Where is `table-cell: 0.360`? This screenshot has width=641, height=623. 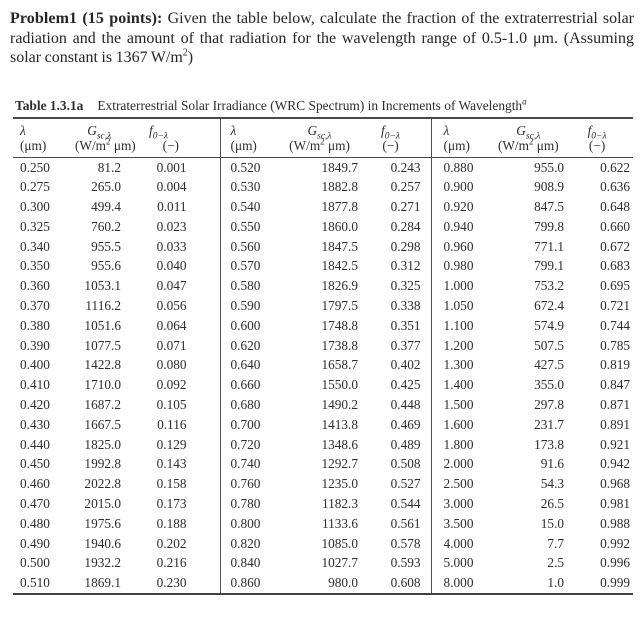
table-cell: 0.360 is located at coordinates (35, 286).